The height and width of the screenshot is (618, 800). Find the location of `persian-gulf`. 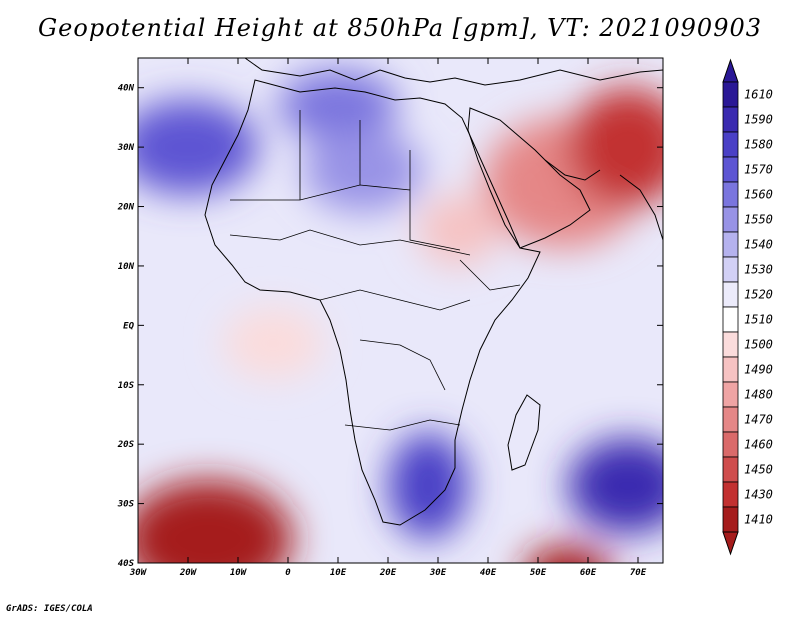

persian-gulf is located at coordinates (572, 170).